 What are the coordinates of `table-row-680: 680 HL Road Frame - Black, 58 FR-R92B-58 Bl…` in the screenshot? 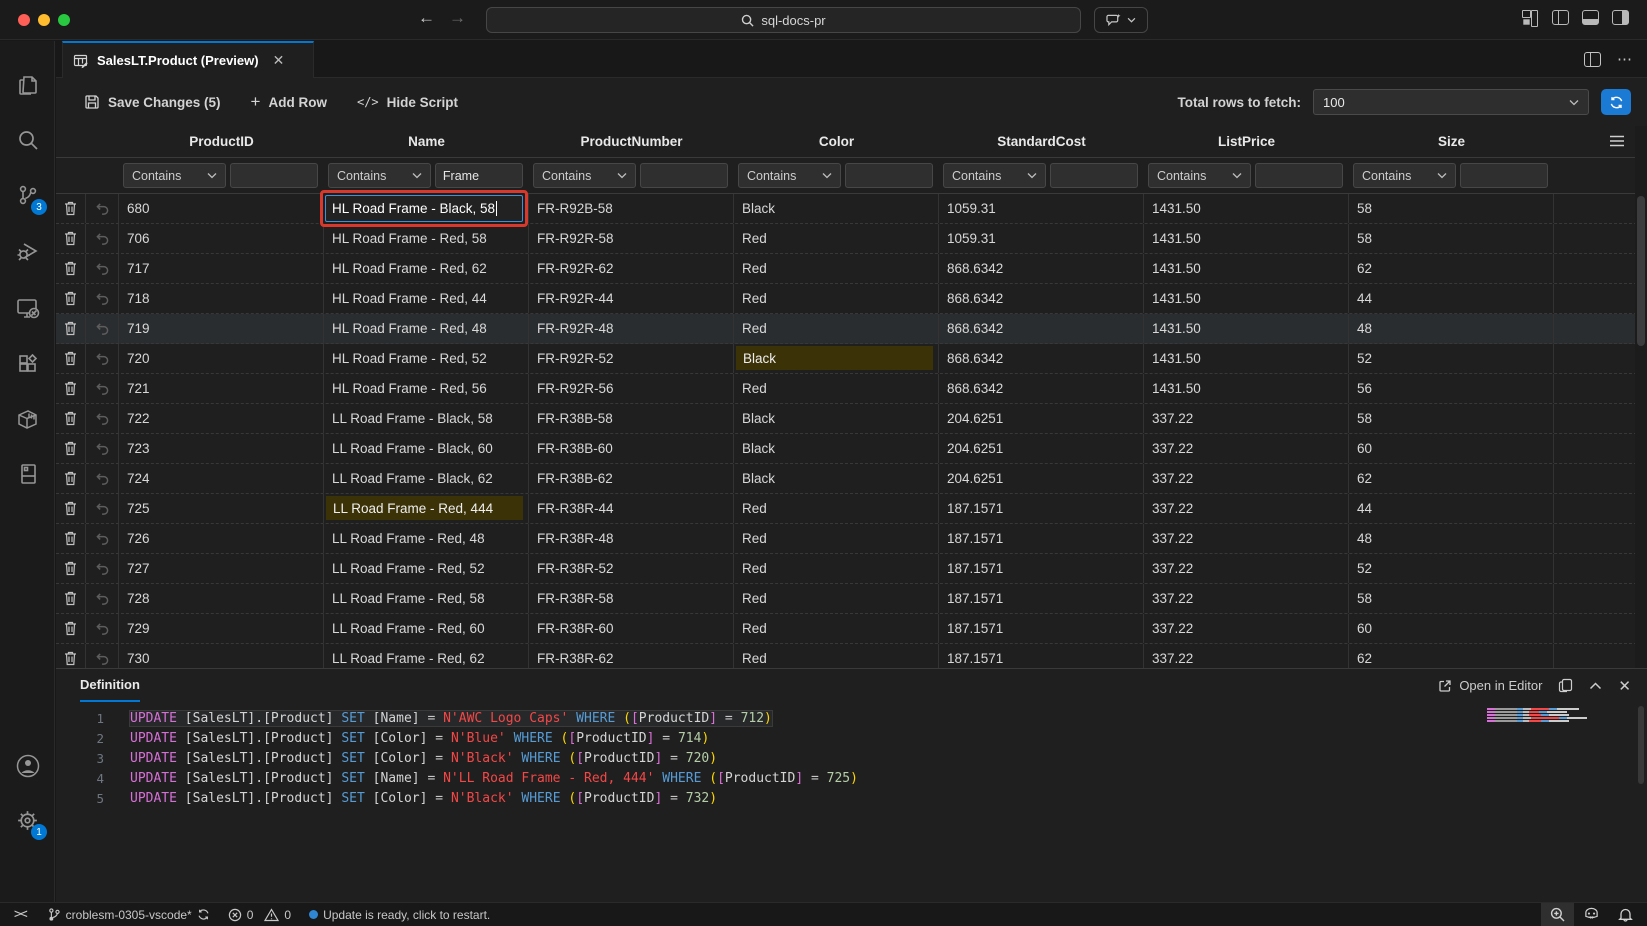 It's located at (851, 208).